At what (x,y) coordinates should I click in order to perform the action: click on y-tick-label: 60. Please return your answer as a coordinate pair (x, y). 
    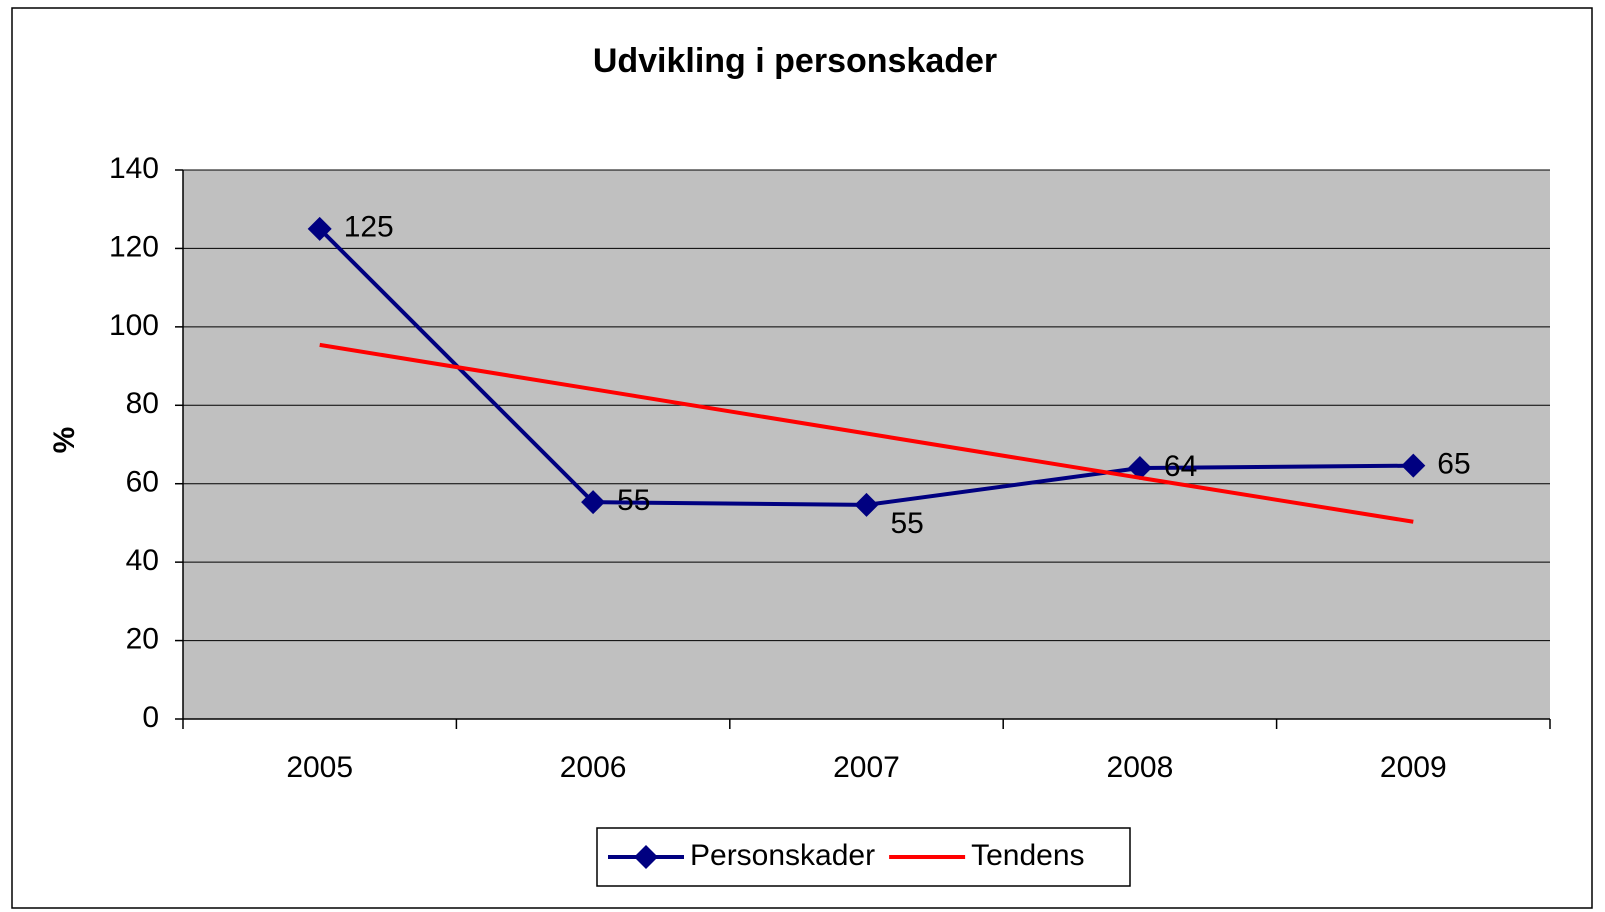
    Looking at the image, I should click on (142, 482).